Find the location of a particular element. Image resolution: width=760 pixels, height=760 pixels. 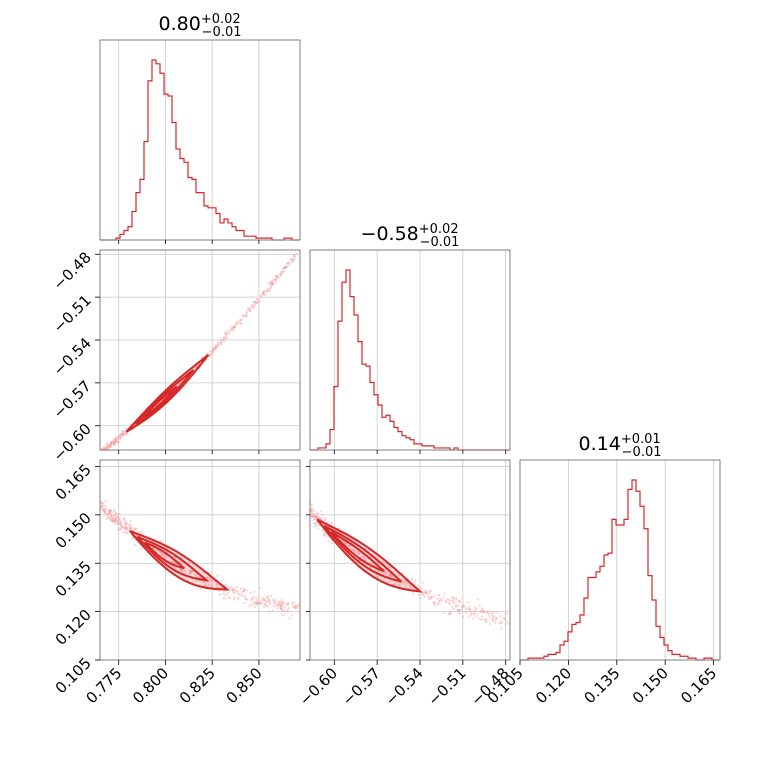

x-tick-label: −0.54 is located at coordinates (404, 686).